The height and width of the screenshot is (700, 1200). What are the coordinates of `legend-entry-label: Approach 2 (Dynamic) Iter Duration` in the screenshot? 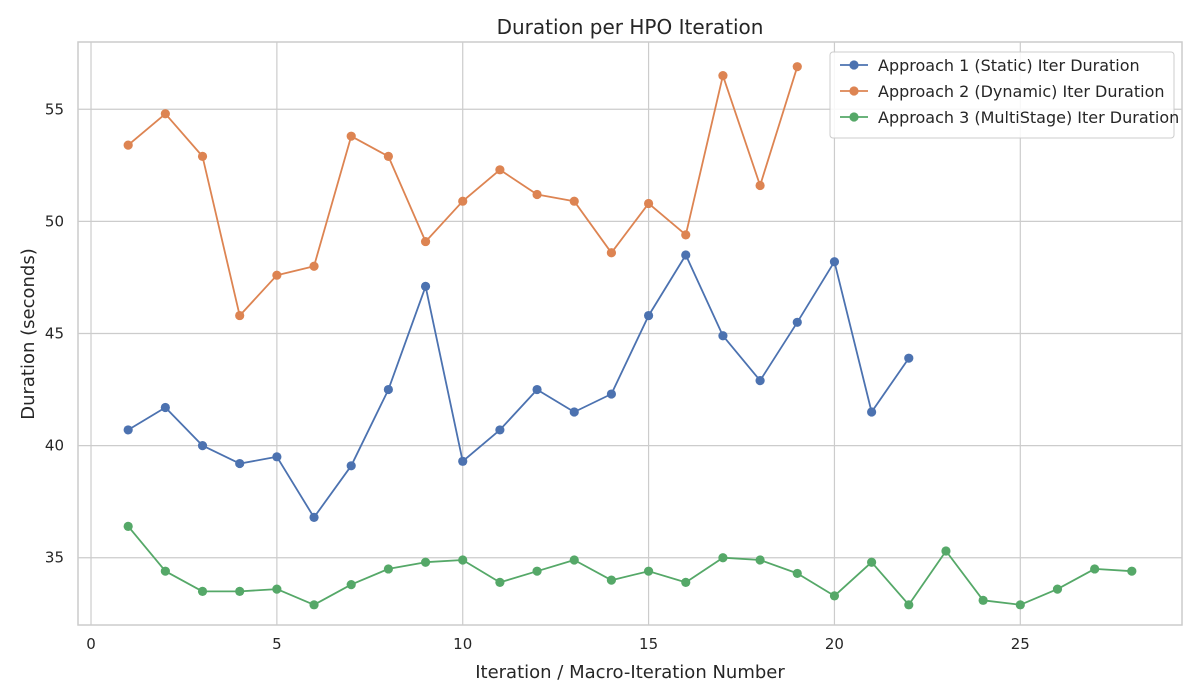 It's located at (1021, 91).